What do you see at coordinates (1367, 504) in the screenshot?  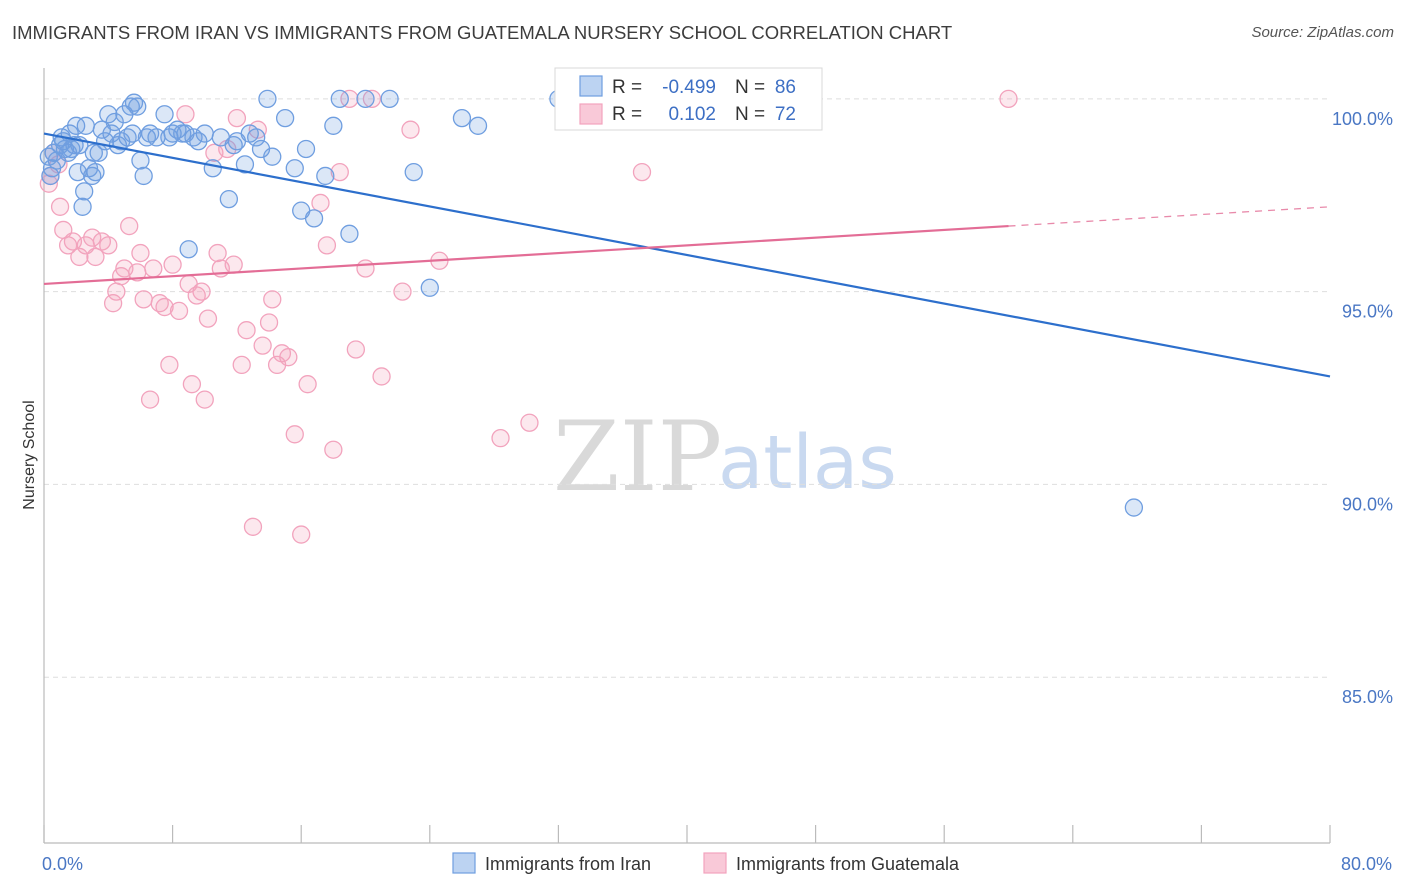 I see `y-tick-label: 90.0%` at bounding box center [1367, 504].